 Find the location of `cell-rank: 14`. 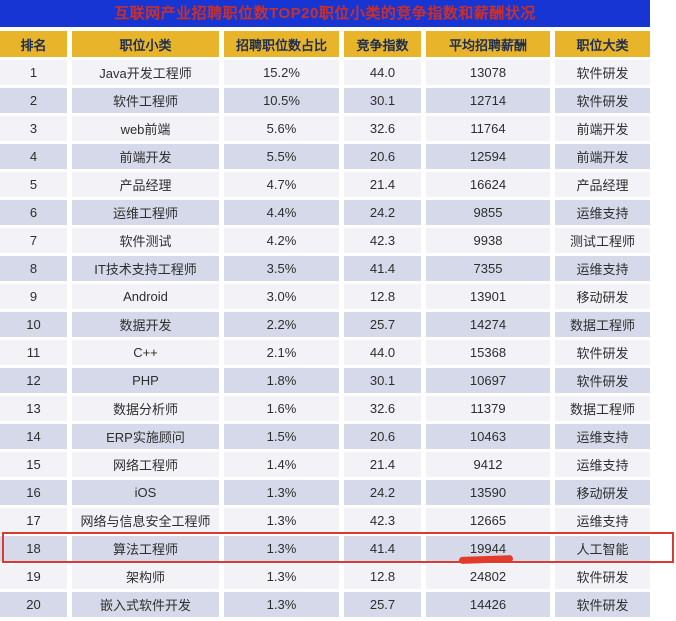

cell-rank: 14 is located at coordinates (33, 436).